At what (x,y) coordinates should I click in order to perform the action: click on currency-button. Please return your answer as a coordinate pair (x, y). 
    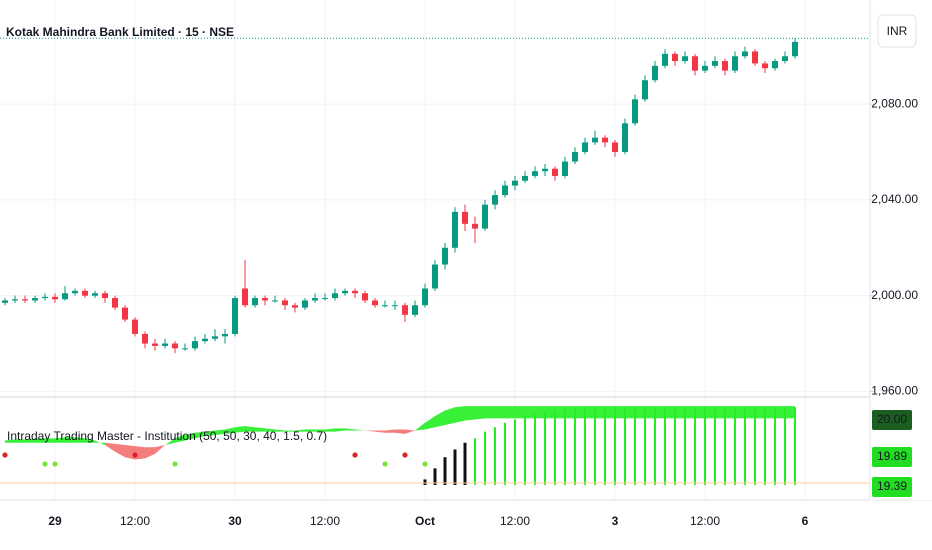
    Looking at the image, I should click on (897, 31).